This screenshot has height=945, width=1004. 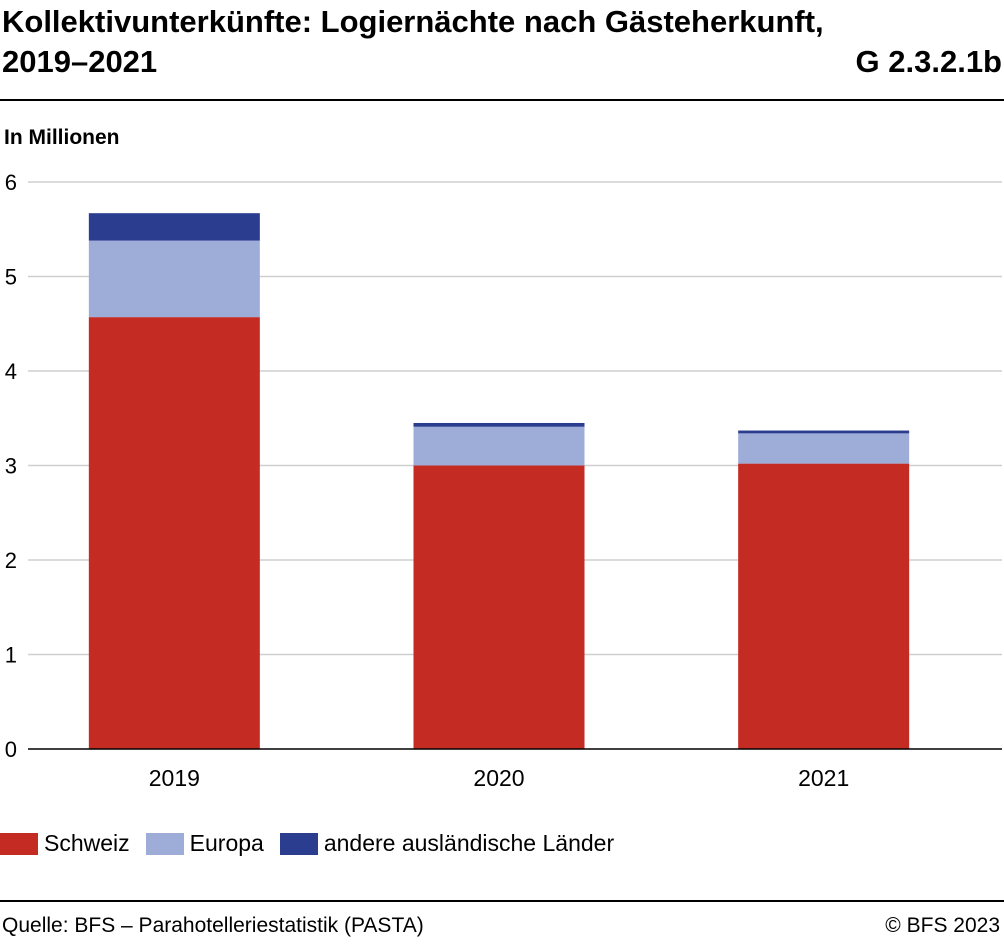 I want to click on x-tick-label: 2021, so click(x=823, y=778).